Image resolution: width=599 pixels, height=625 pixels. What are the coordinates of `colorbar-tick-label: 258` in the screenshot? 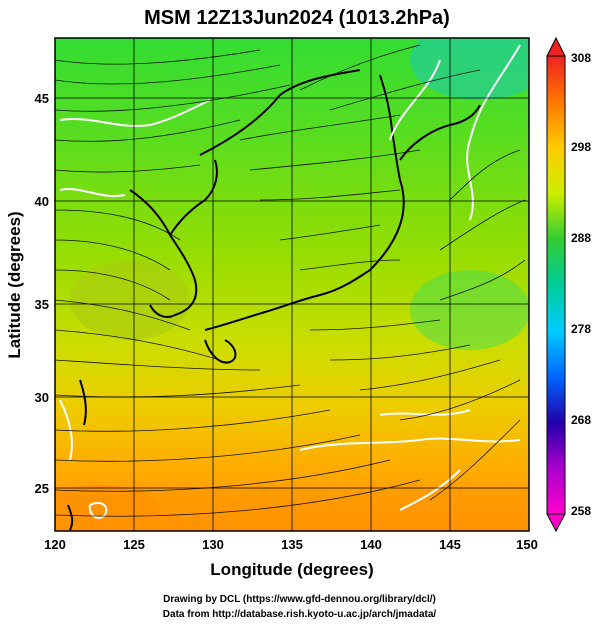 It's located at (581, 511).